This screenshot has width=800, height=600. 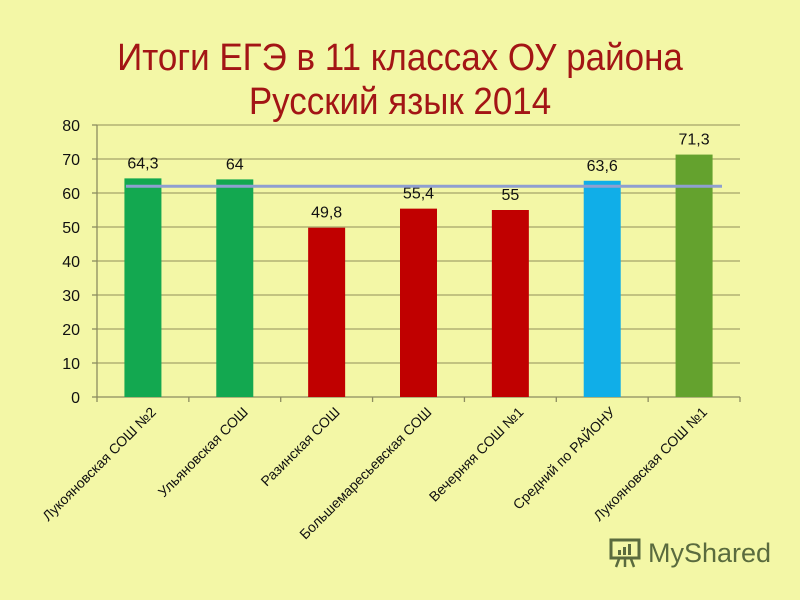 I want to click on bar-value-label: 55,4, so click(x=418, y=194).